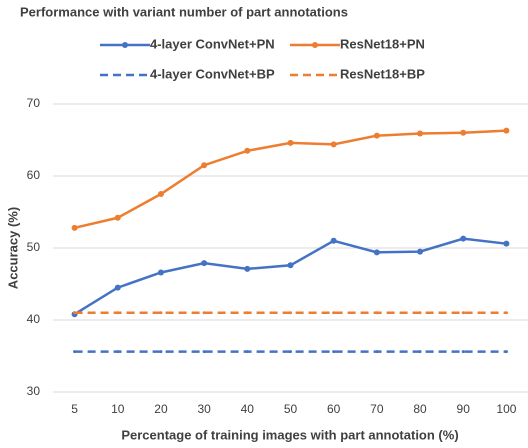  What do you see at coordinates (34, 175) in the screenshot?
I see `y-tick-label: 60` at bounding box center [34, 175].